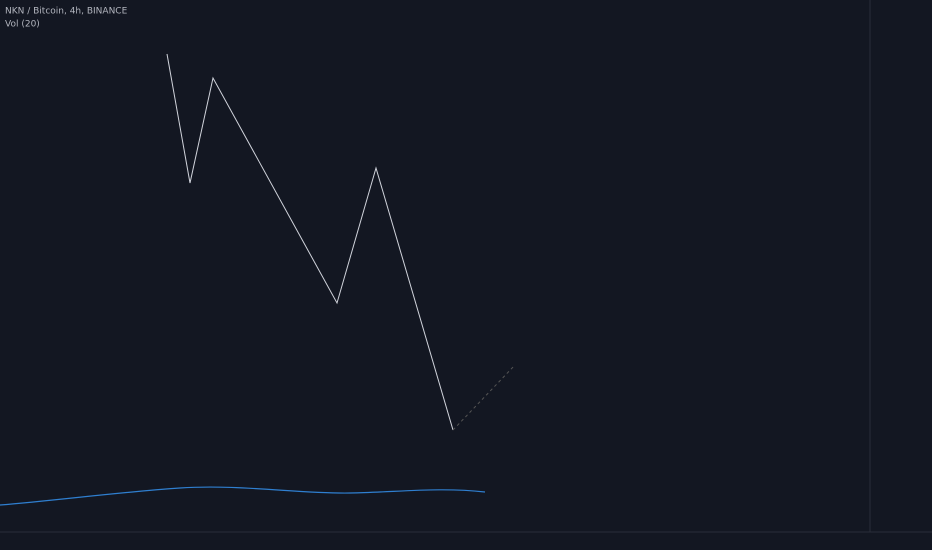 Image resolution: width=932 pixels, height=550 pixels. I want to click on wave-projection, so click(484, 397).